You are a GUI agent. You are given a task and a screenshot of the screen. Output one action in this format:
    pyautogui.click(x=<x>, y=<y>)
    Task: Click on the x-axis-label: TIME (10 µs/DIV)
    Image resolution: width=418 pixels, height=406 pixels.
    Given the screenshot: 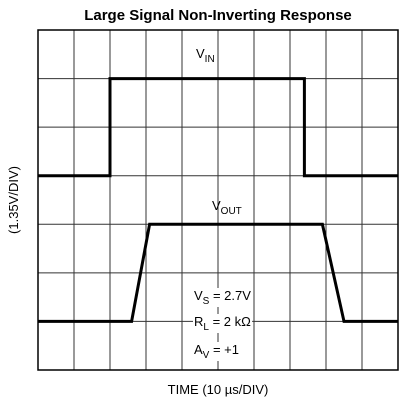 What is the action you would take?
    pyautogui.click(x=218, y=389)
    